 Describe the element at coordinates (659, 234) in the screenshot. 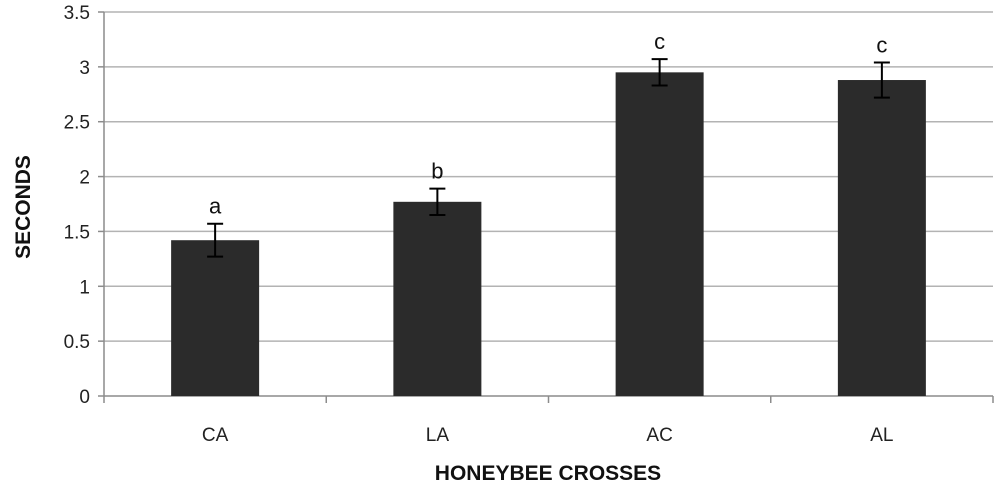

I see `bar-ac` at that location.